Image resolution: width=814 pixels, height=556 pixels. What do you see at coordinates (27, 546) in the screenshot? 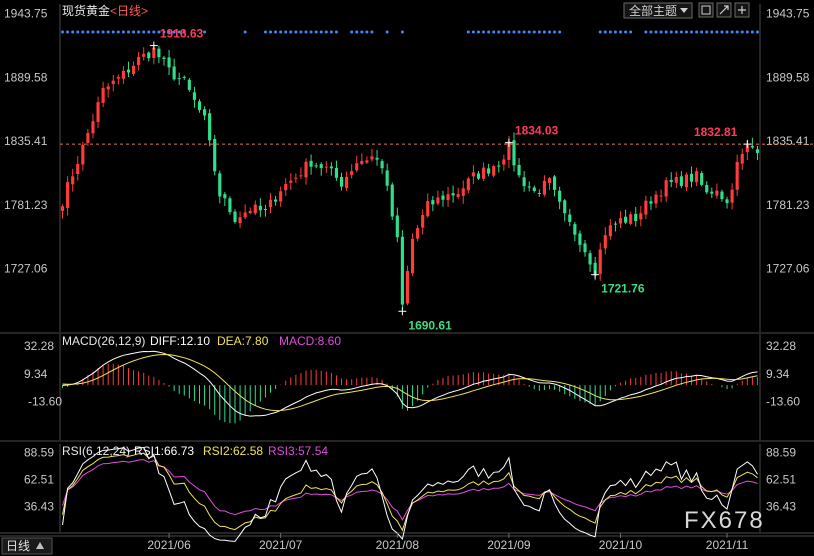
I see `period-button: 日线` at bounding box center [27, 546].